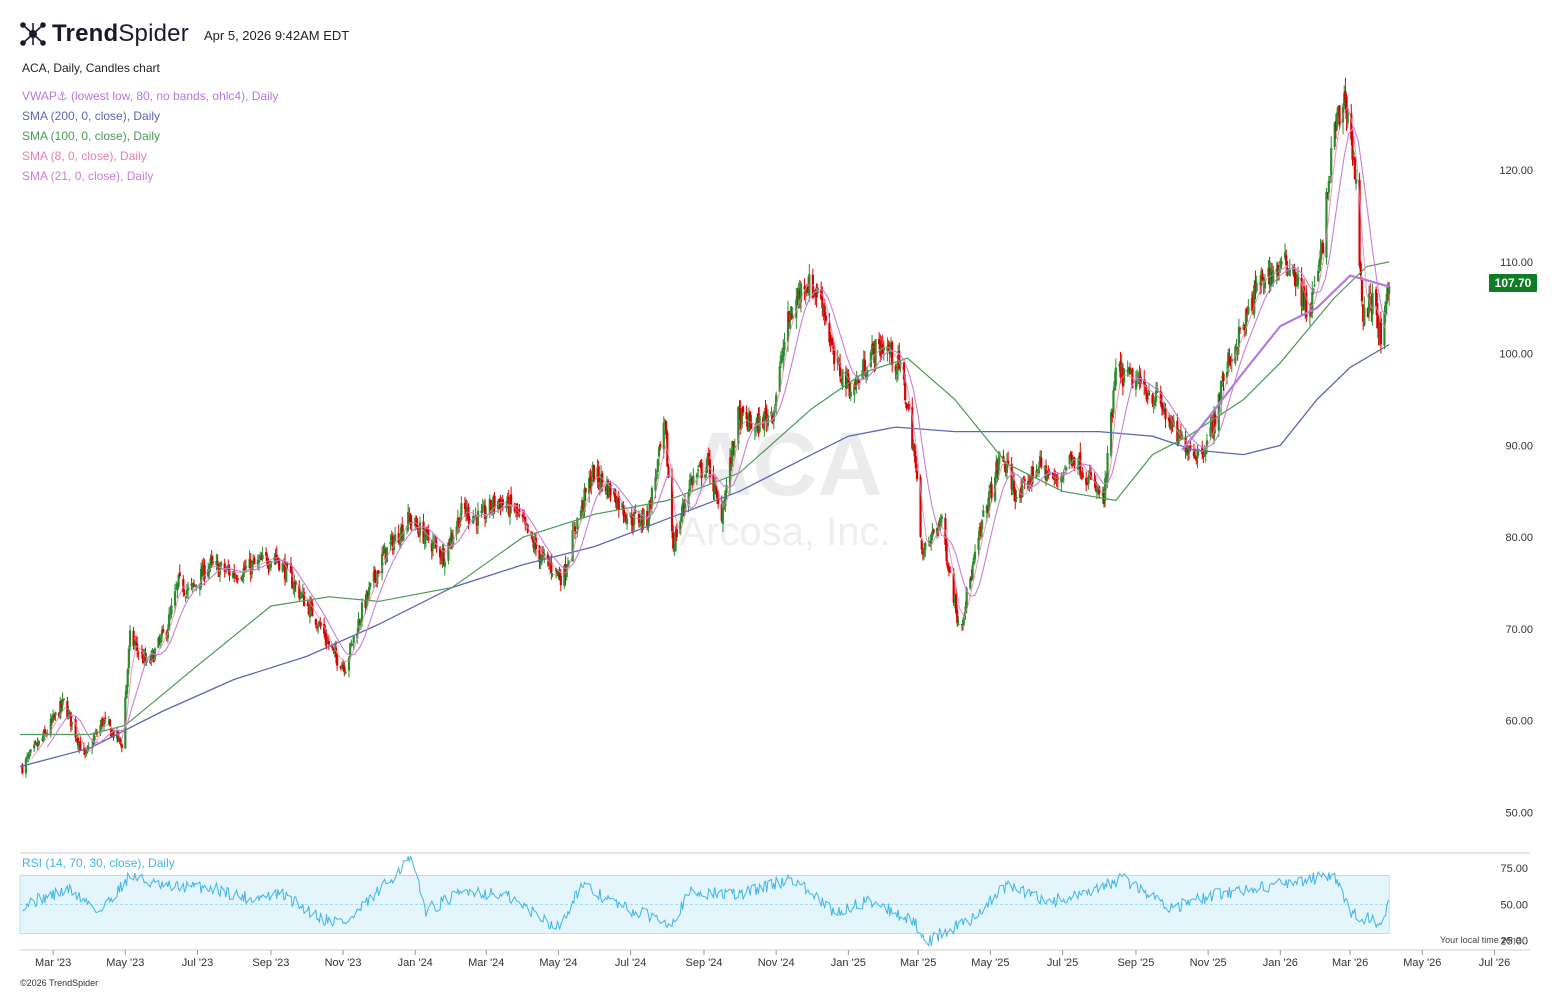  What do you see at coordinates (91, 136) in the screenshot?
I see `legend-sma-100: SMA (100, 0, close), Daily` at bounding box center [91, 136].